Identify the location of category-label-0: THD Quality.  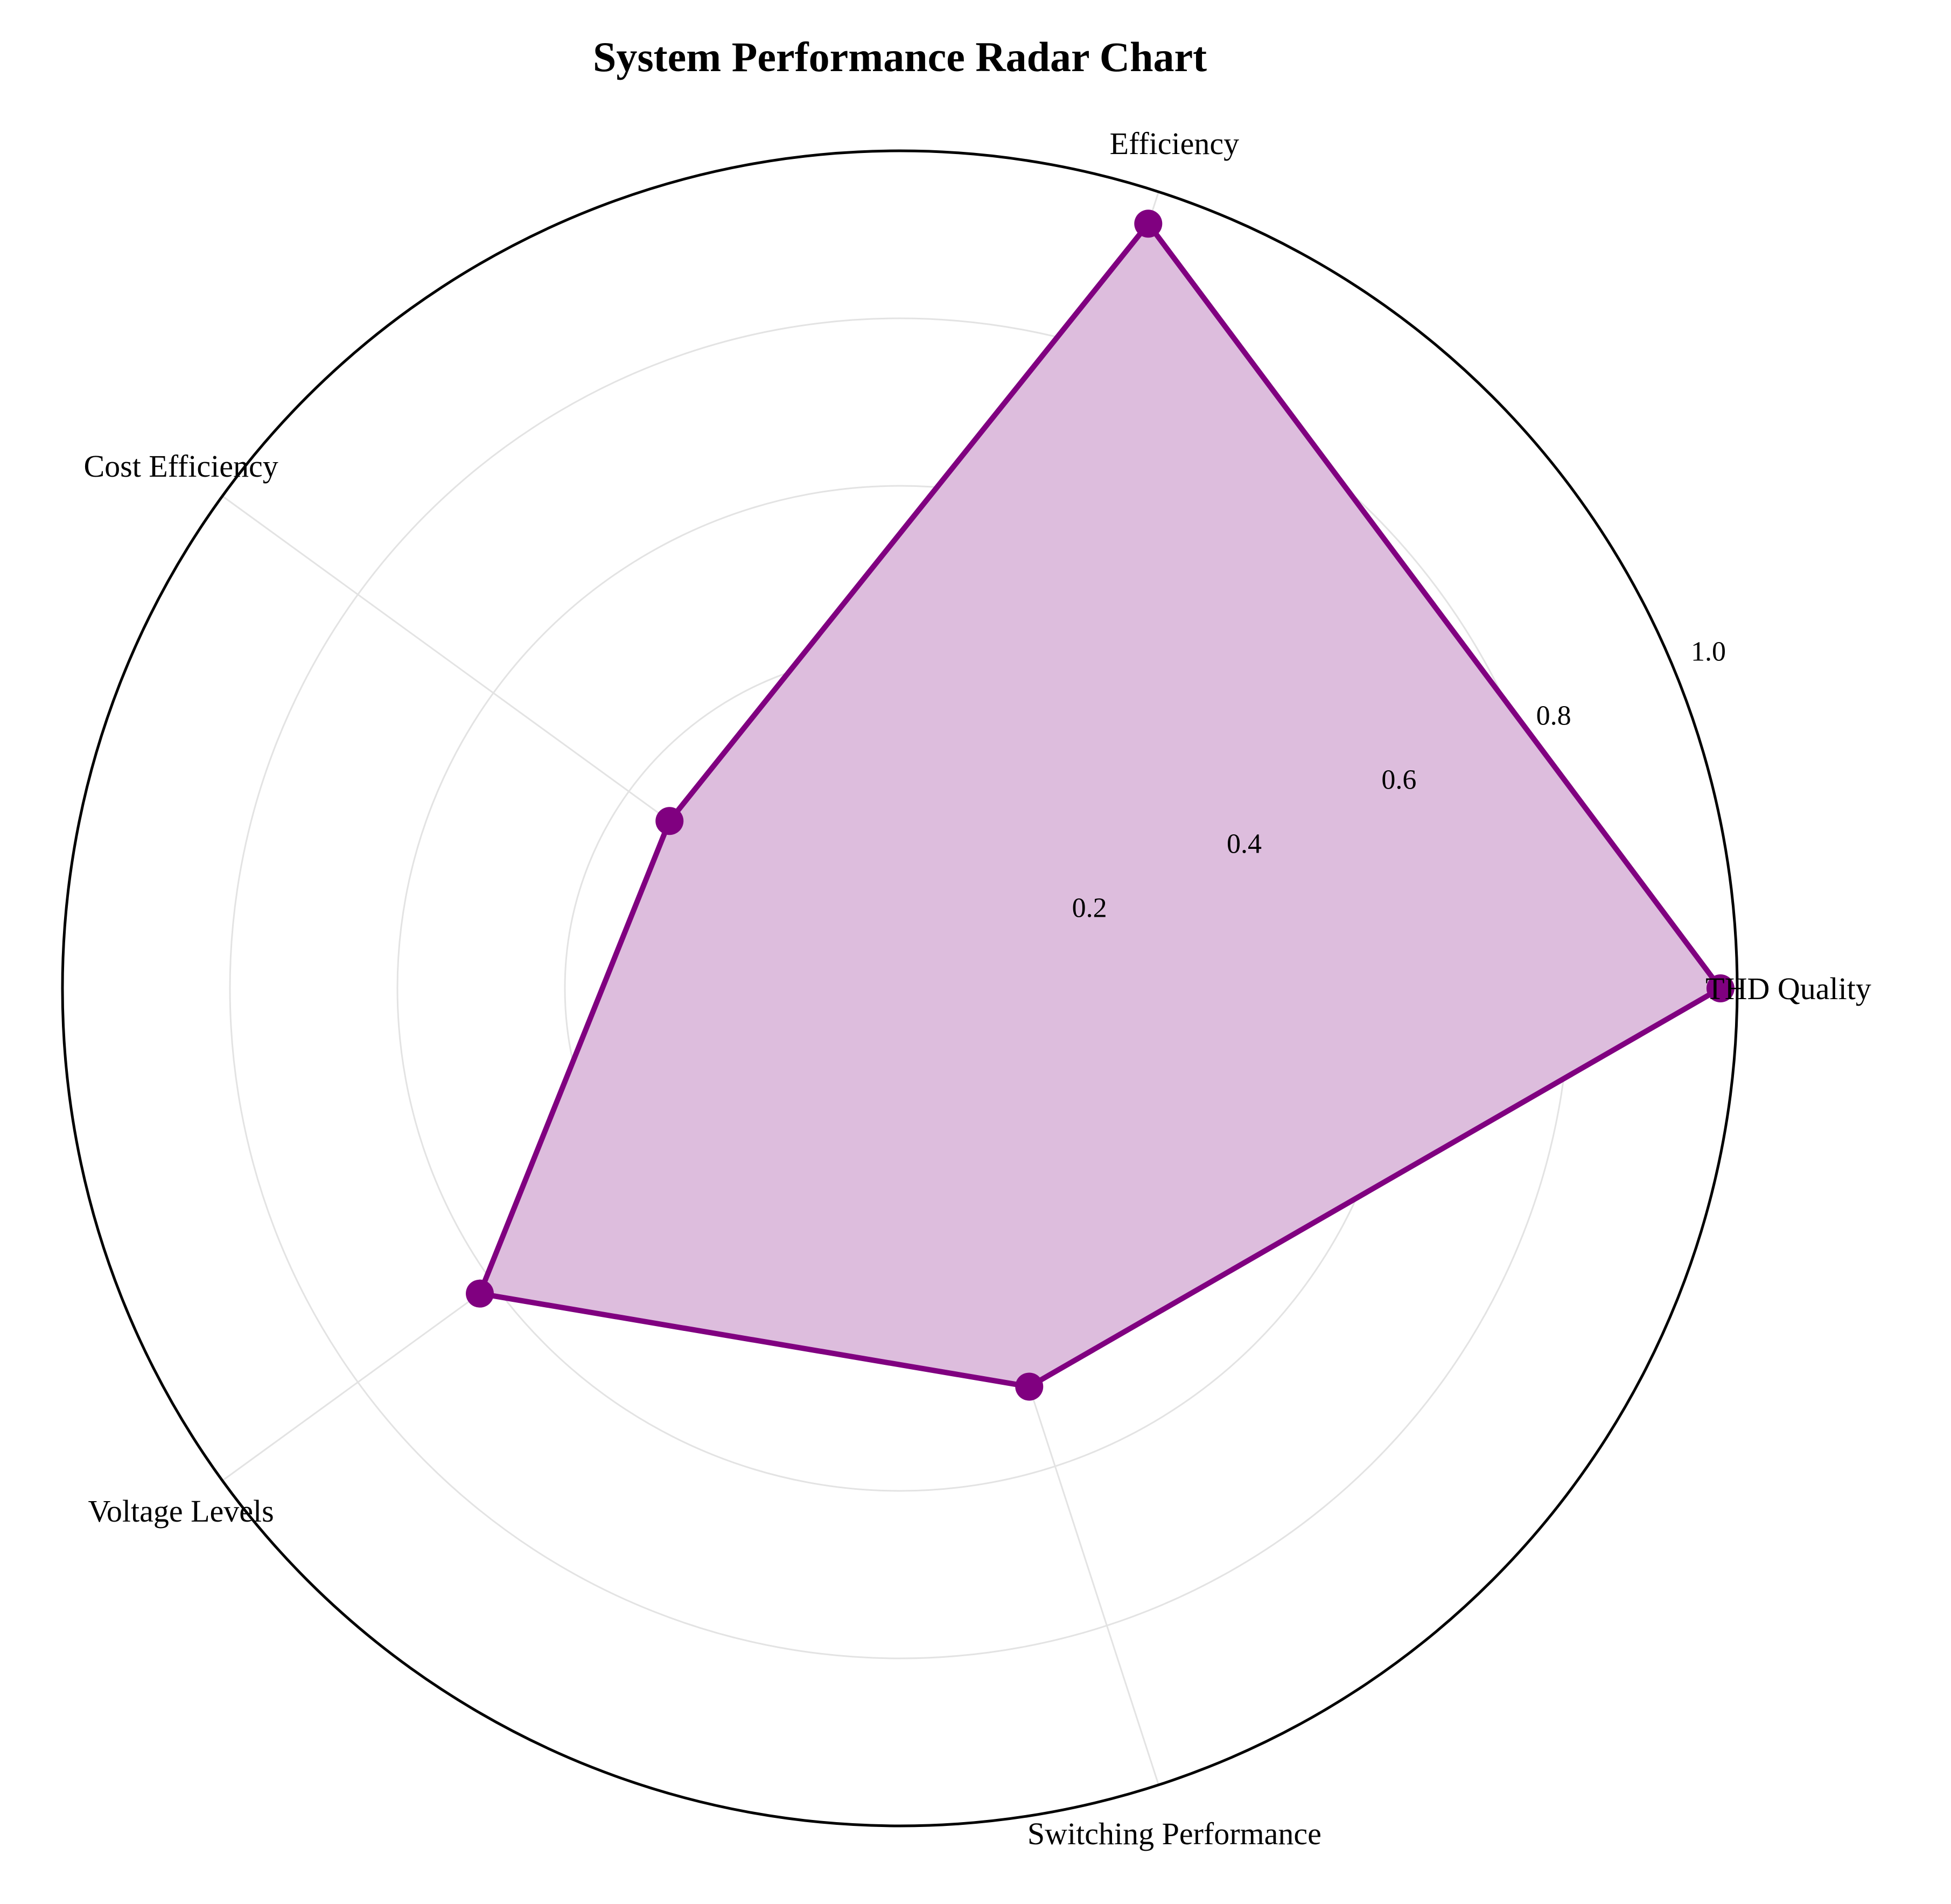
(1788, 989).